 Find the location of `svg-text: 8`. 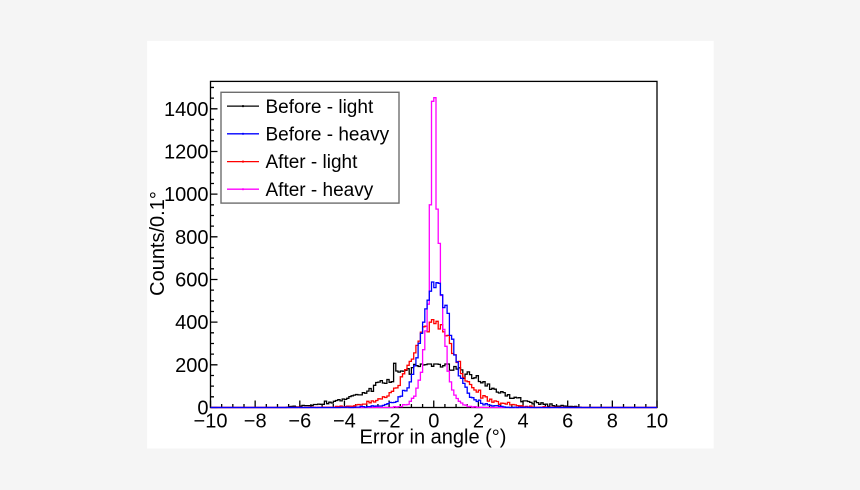

svg-text: 8 is located at coordinates (612, 422).